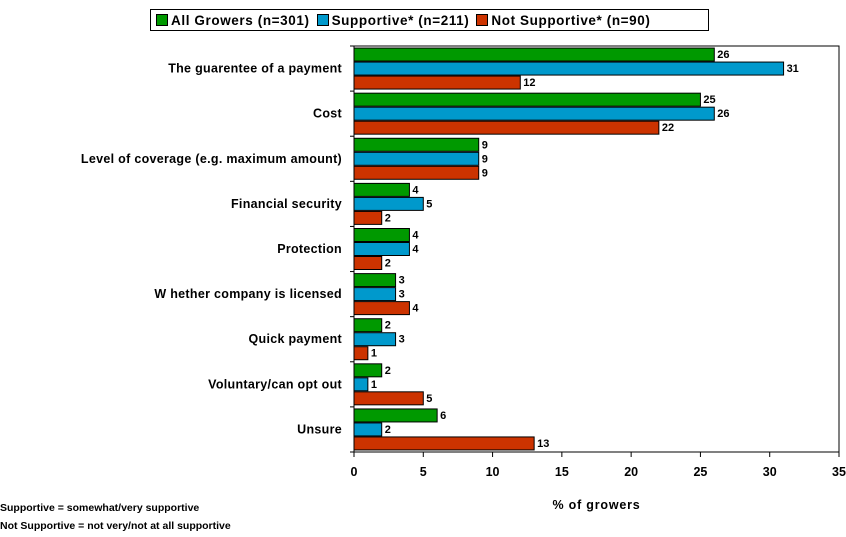 This screenshot has width=846, height=537. I want to click on data-label: 12, so click(529, 83).